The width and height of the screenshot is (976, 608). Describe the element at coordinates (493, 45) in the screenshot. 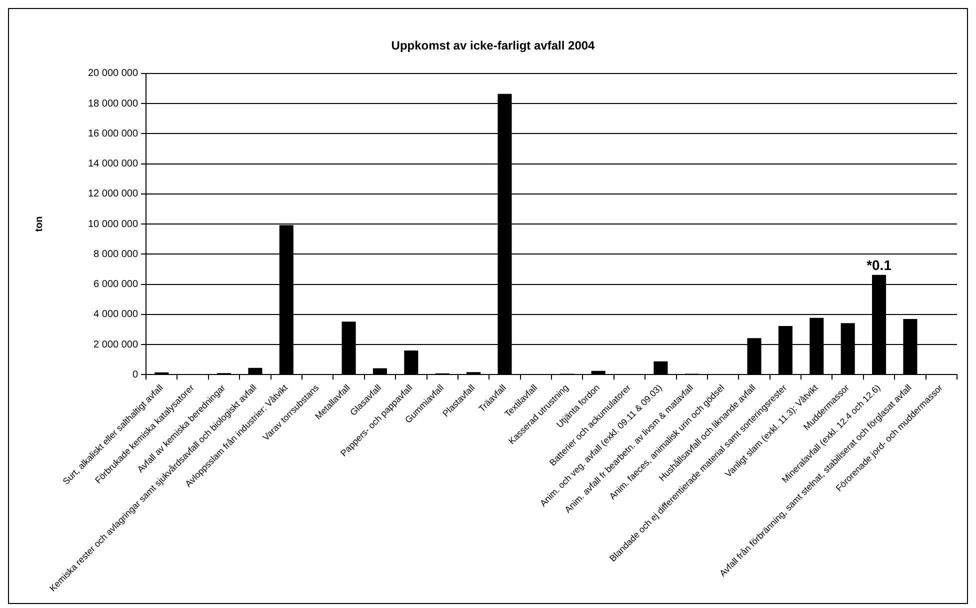

I see `chart-title: Uppkomst av icke-farligt avfall 2004` at that location.